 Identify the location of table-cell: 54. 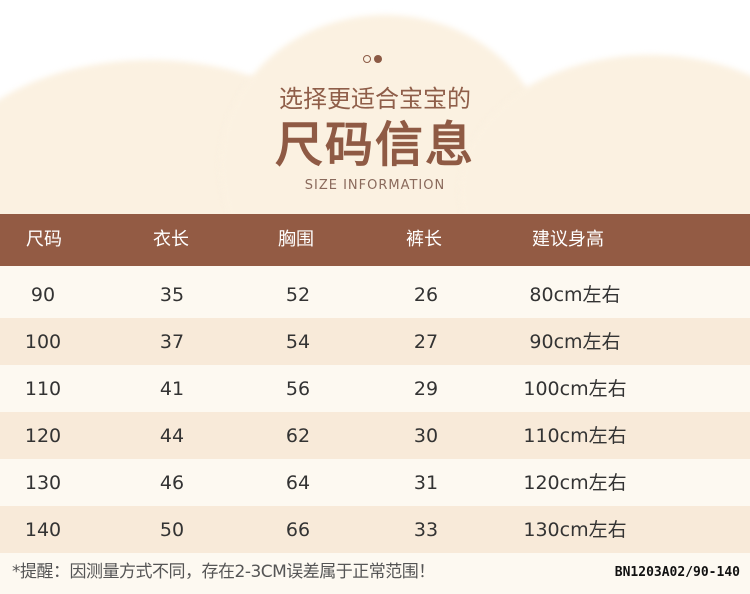
(298, 341).